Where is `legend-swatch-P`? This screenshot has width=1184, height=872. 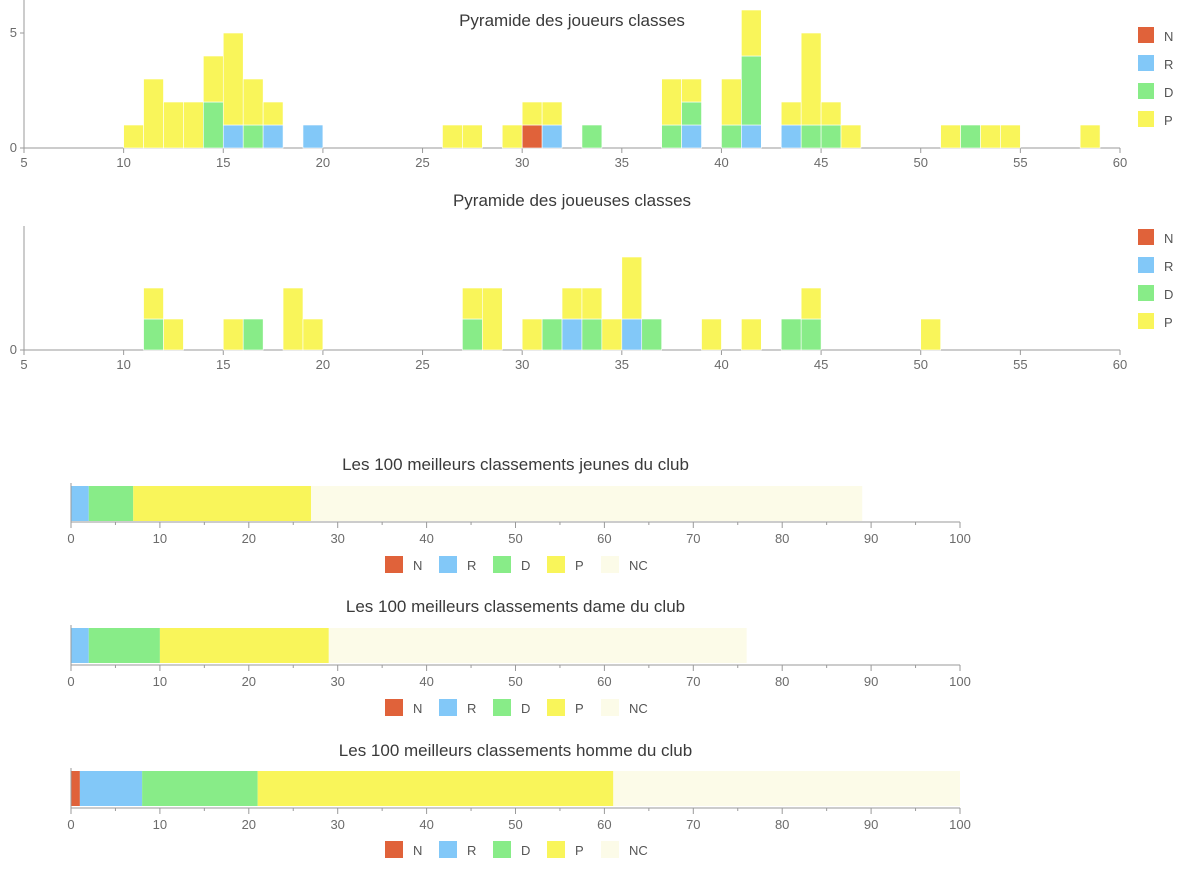 legend-swatch-P is located at coordinates (1146, 119).